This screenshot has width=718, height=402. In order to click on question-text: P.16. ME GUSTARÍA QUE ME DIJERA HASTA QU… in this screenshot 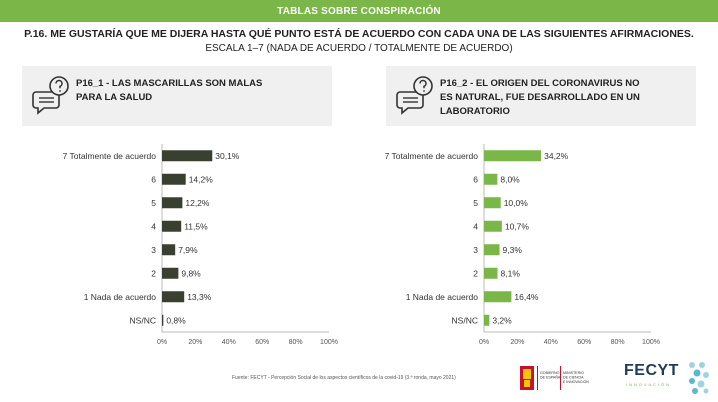, I will do `click(359, 34)`.